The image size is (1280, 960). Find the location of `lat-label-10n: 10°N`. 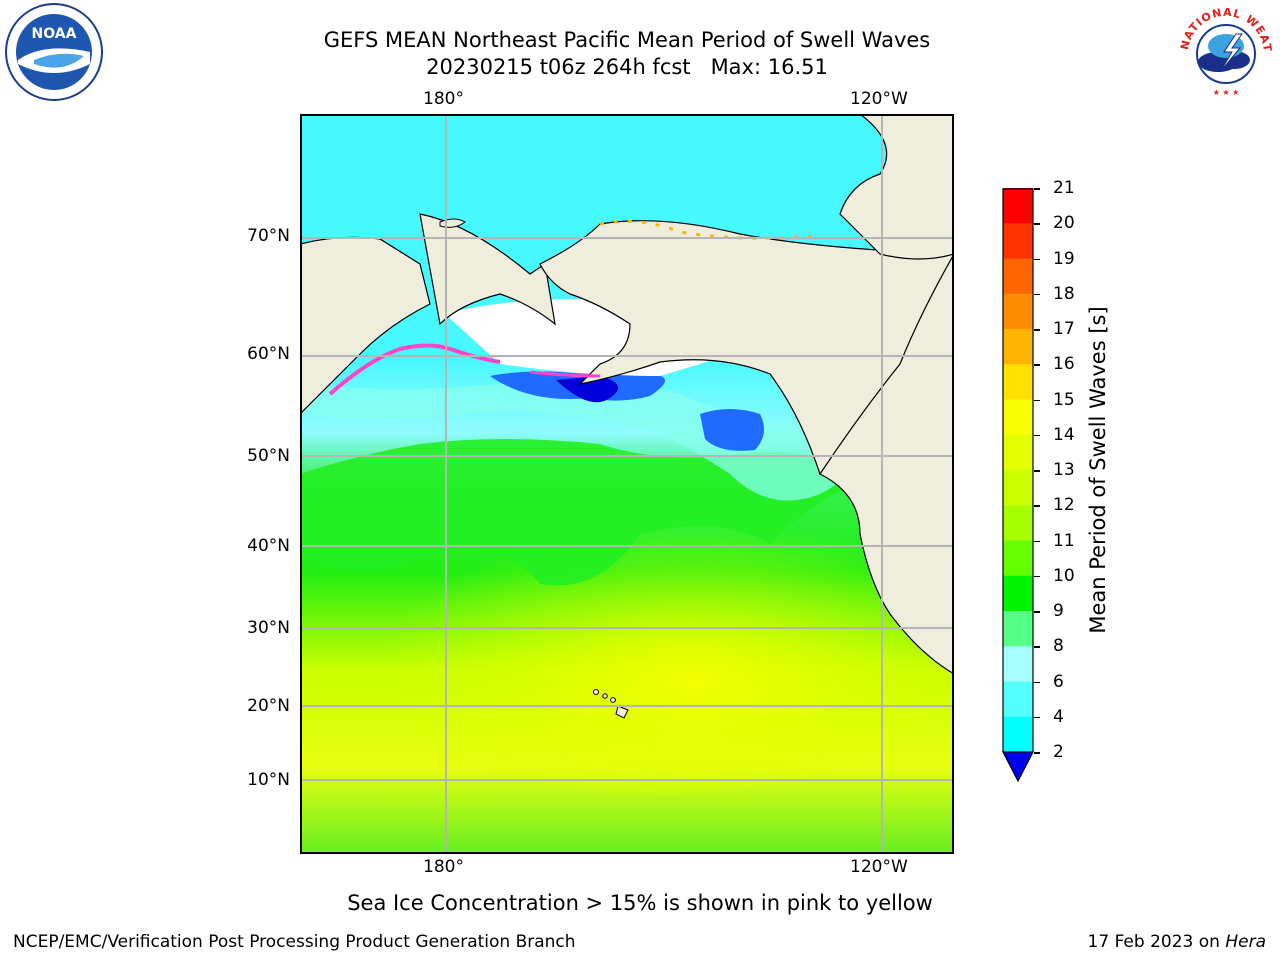

lat-label-10n: 10°N is located at coordinates (268, 780).